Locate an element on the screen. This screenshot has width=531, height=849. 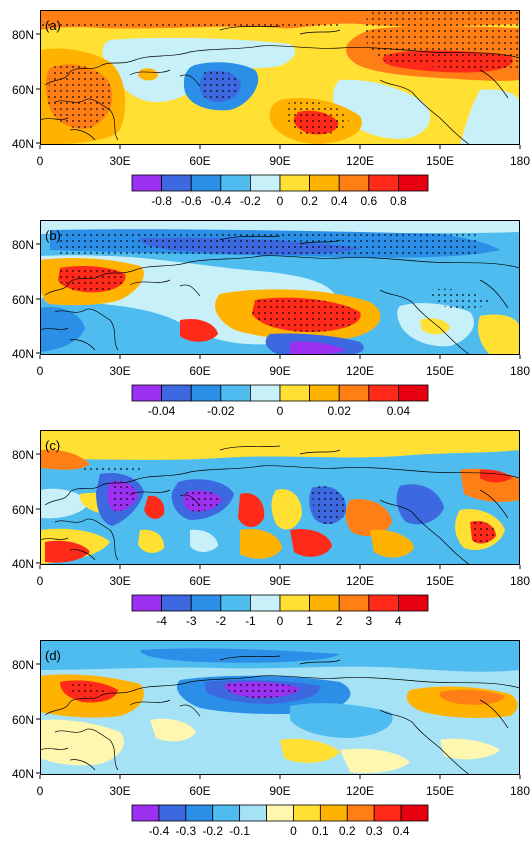
colorbar-tick-label: 0.6 is located at coordinates (368, 201).